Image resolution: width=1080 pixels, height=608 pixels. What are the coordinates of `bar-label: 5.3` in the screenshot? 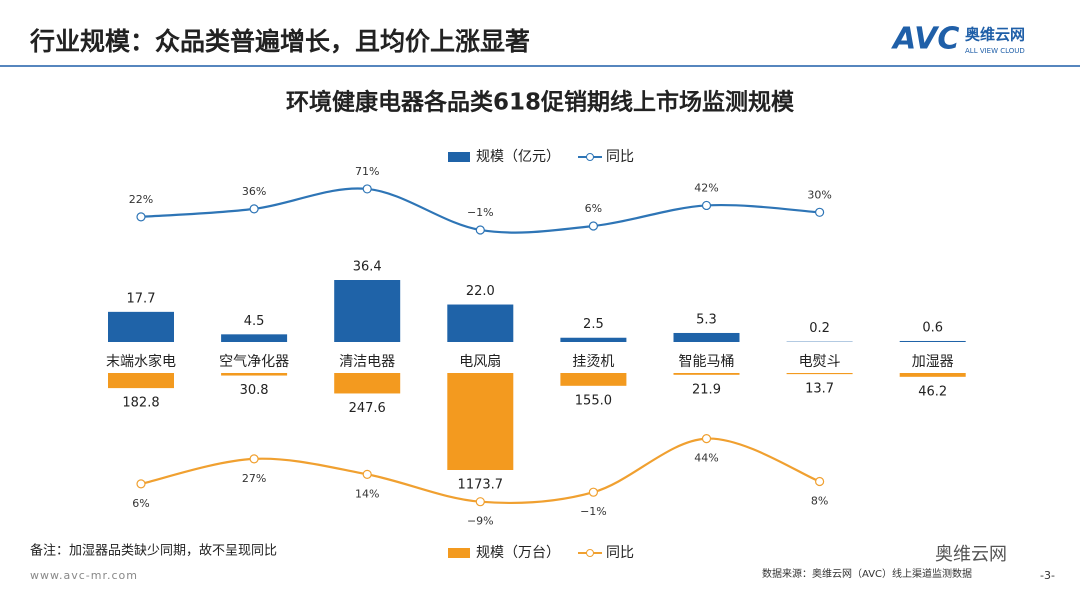 It's located at (706, 319).